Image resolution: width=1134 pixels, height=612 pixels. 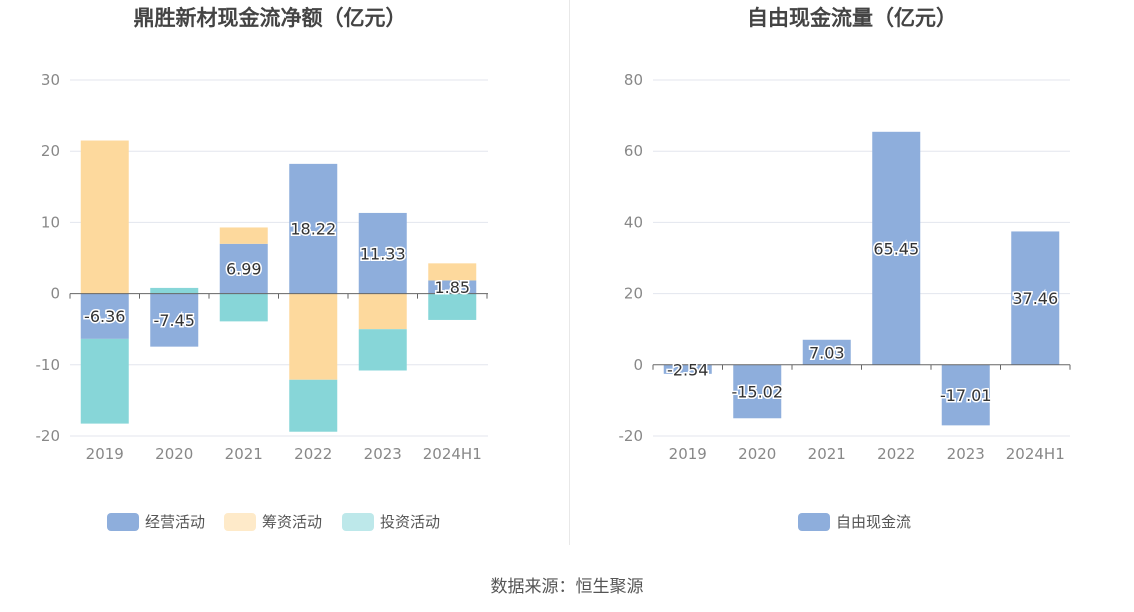 I want to click on y-tick-label: -10, so click(x=48, y=365).